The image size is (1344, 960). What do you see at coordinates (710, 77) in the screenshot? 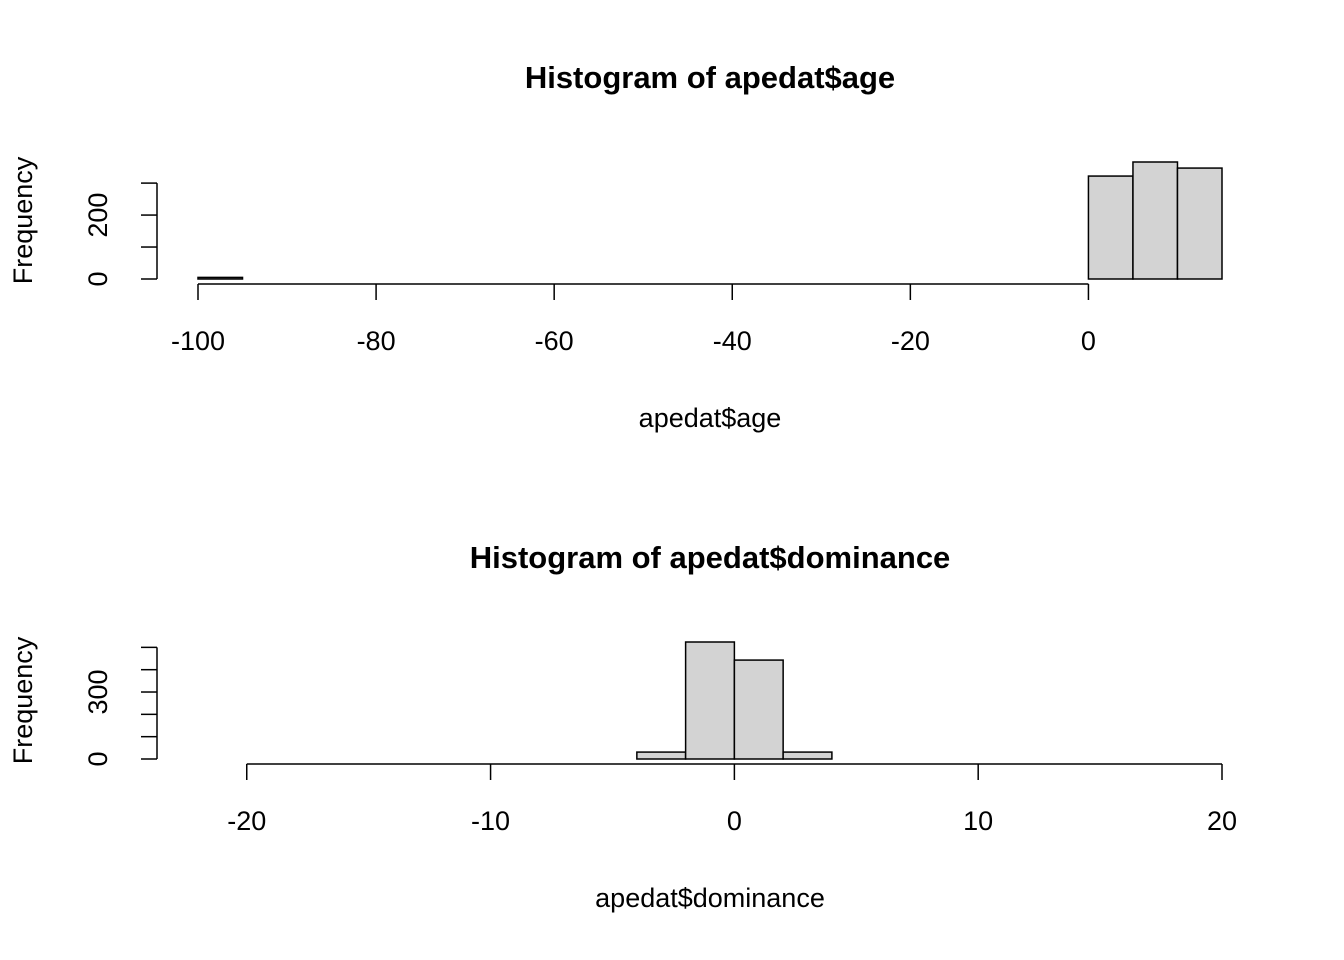
I see `chart-title: Histogram of apedat$age` at bounding box center [710, 77].